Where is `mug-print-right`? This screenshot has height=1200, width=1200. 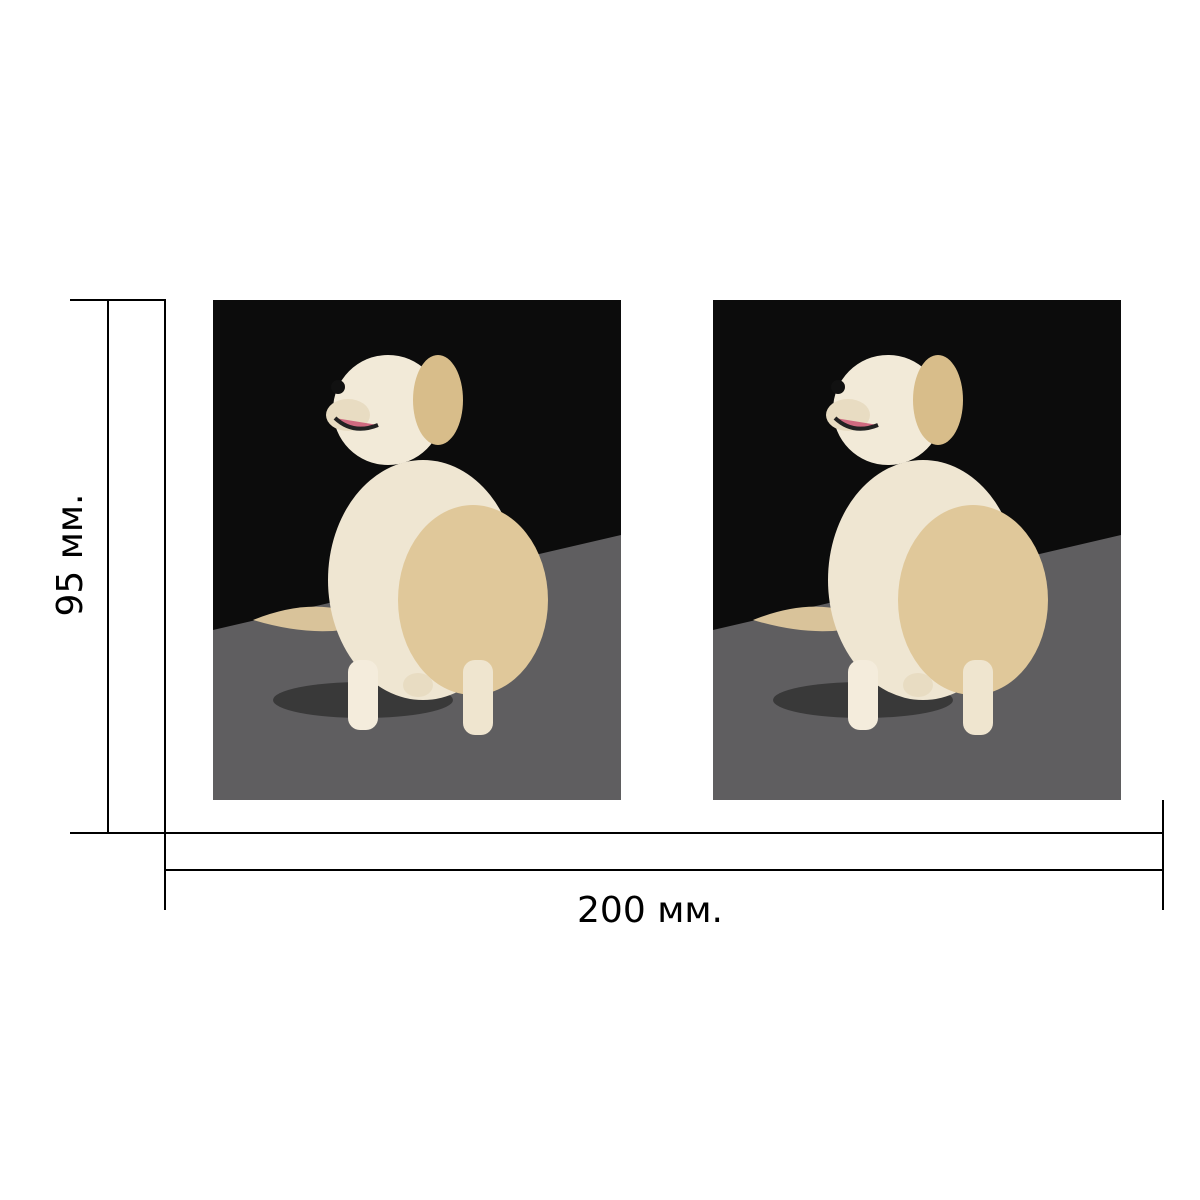
mug-print-right is located at coordinates (917, 550).